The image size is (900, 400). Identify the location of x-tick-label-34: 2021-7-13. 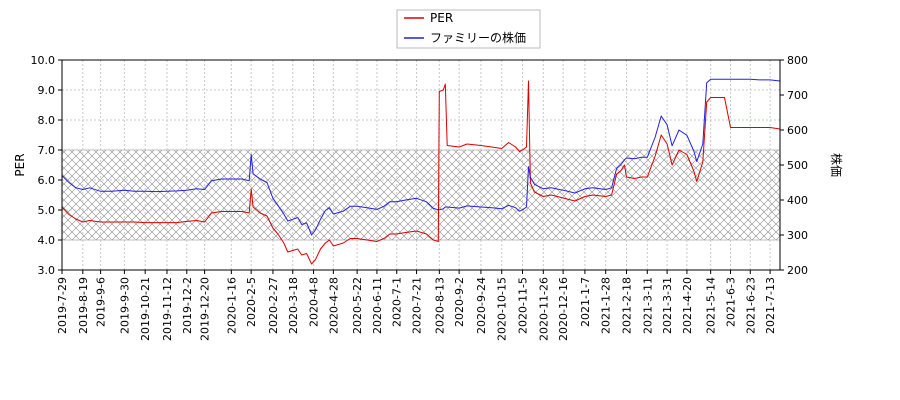
(770, 305).